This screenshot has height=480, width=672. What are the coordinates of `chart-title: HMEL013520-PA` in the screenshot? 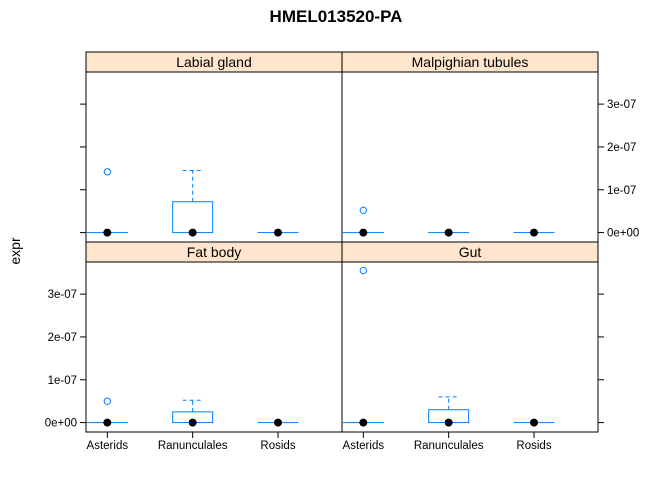 It's located at (336, 16).